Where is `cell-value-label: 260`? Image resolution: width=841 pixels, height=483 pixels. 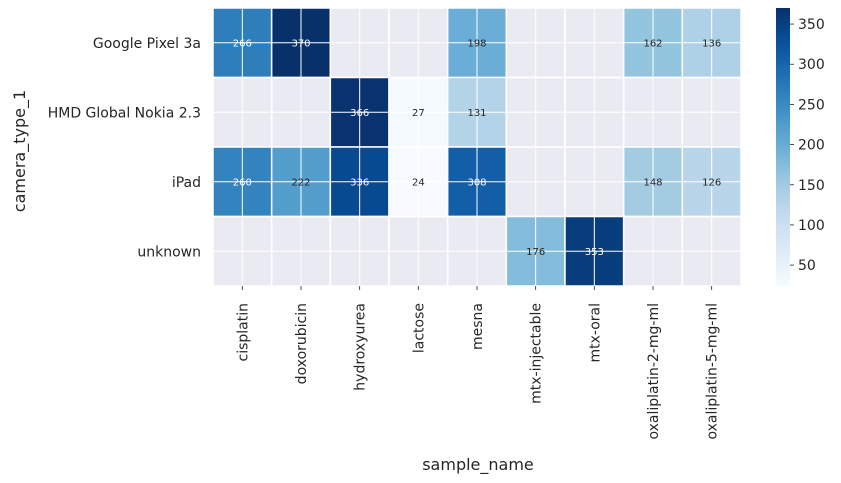
cell-value-label: 260 is located at coordinates (242, 182).